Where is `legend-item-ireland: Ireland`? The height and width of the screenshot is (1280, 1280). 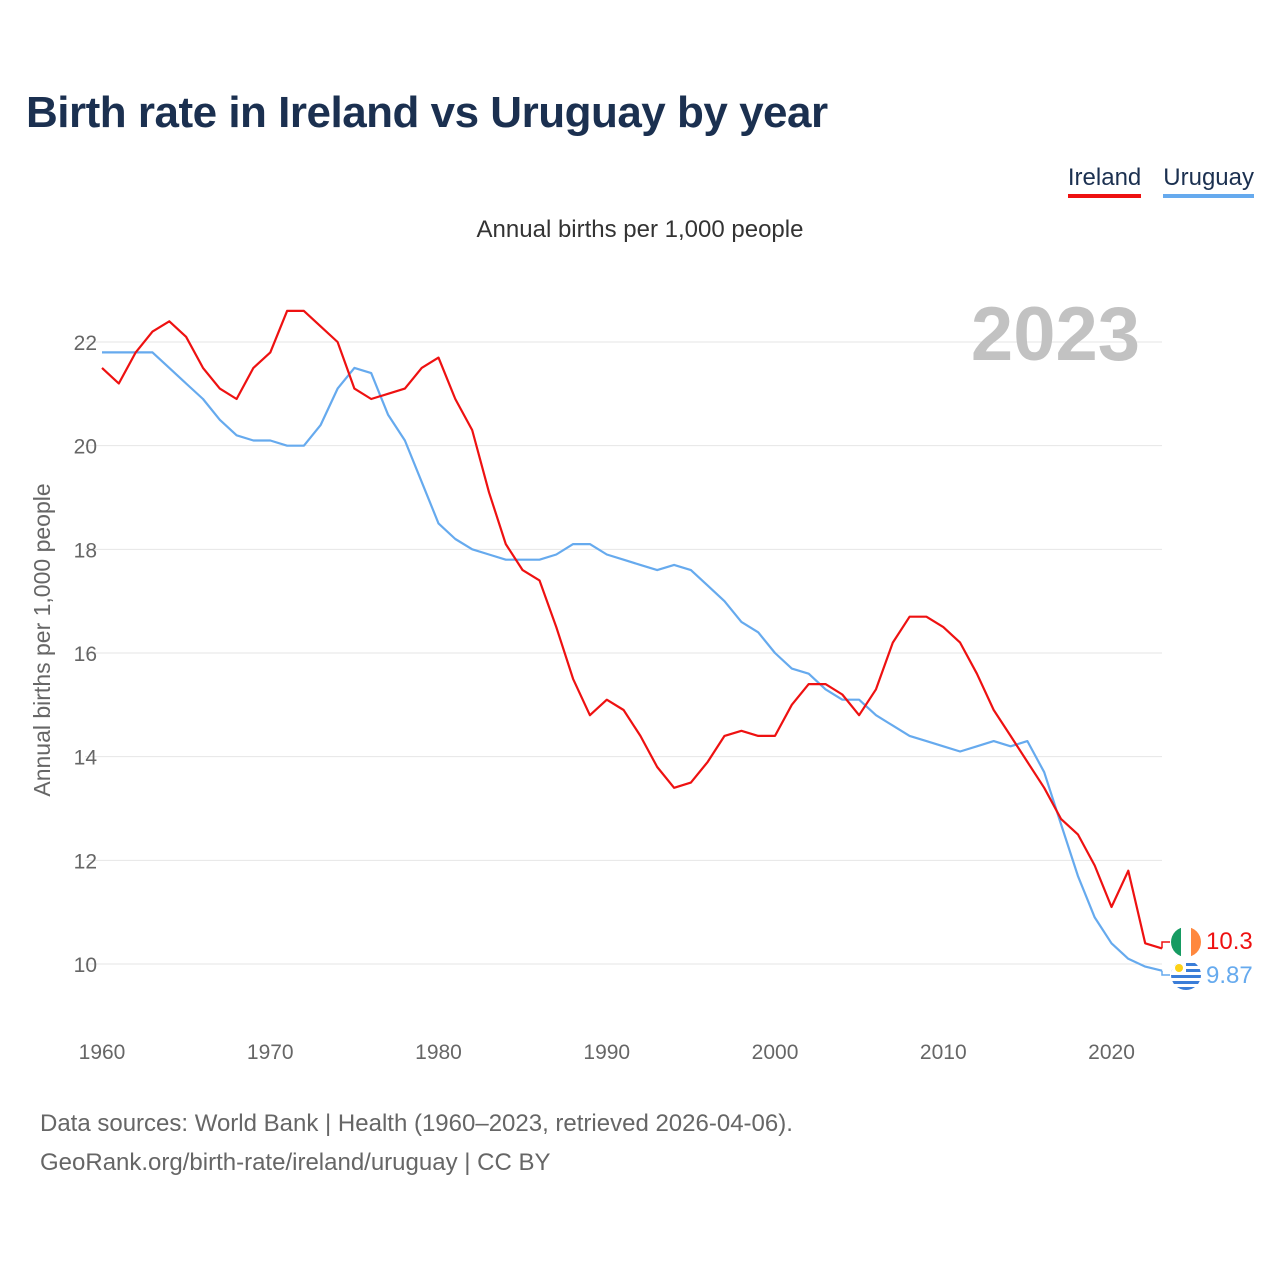 legend-item-ireland: Ireland is located at coordinates (1104, 181).